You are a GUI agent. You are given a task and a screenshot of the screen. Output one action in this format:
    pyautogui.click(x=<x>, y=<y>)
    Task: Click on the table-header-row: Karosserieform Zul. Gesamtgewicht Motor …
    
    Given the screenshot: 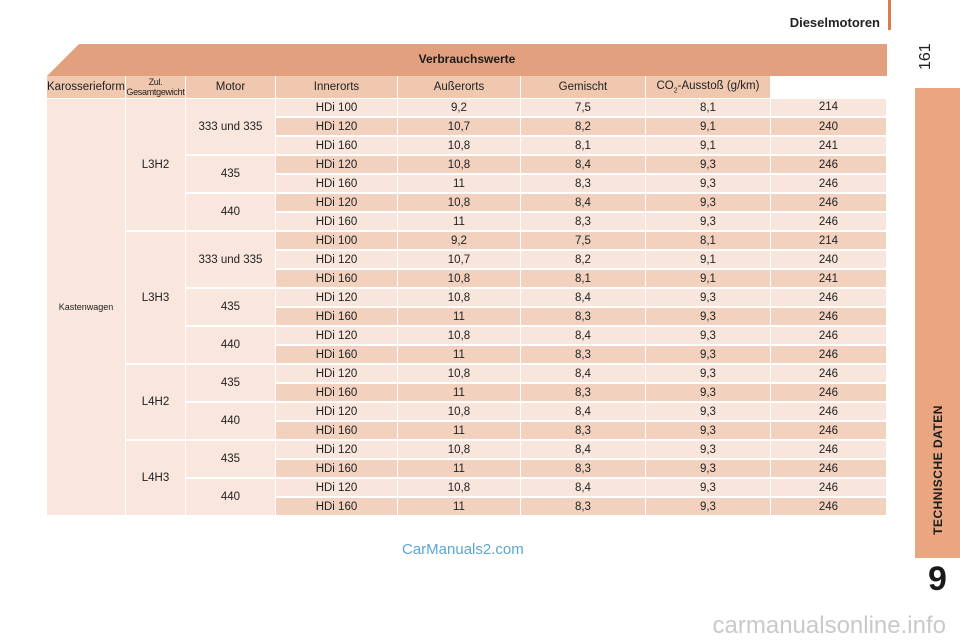 What is the action you would take?
    pyautogui.click(x=467, y=87)
    